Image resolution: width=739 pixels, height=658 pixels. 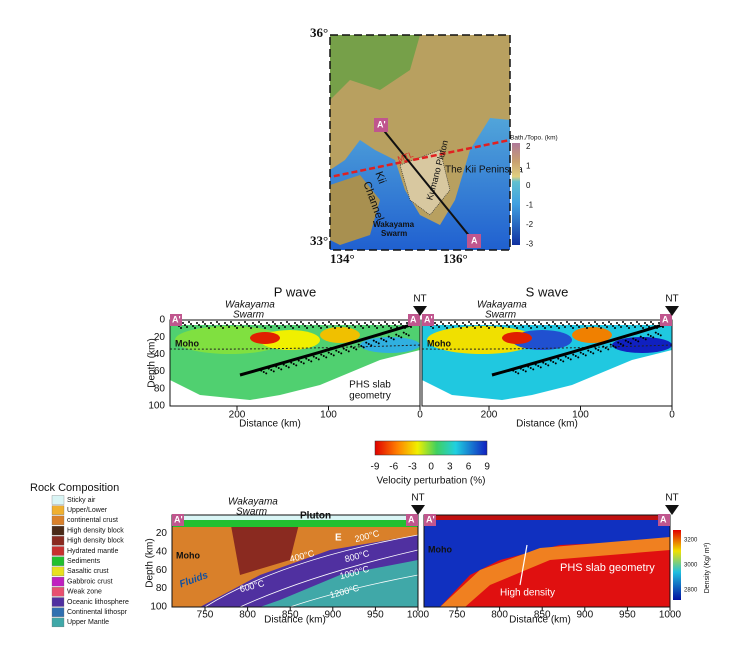 What do you see at coordinates (370, 396) in the screenshot?
I see `label: geometry` at bounding box center [370, 396].